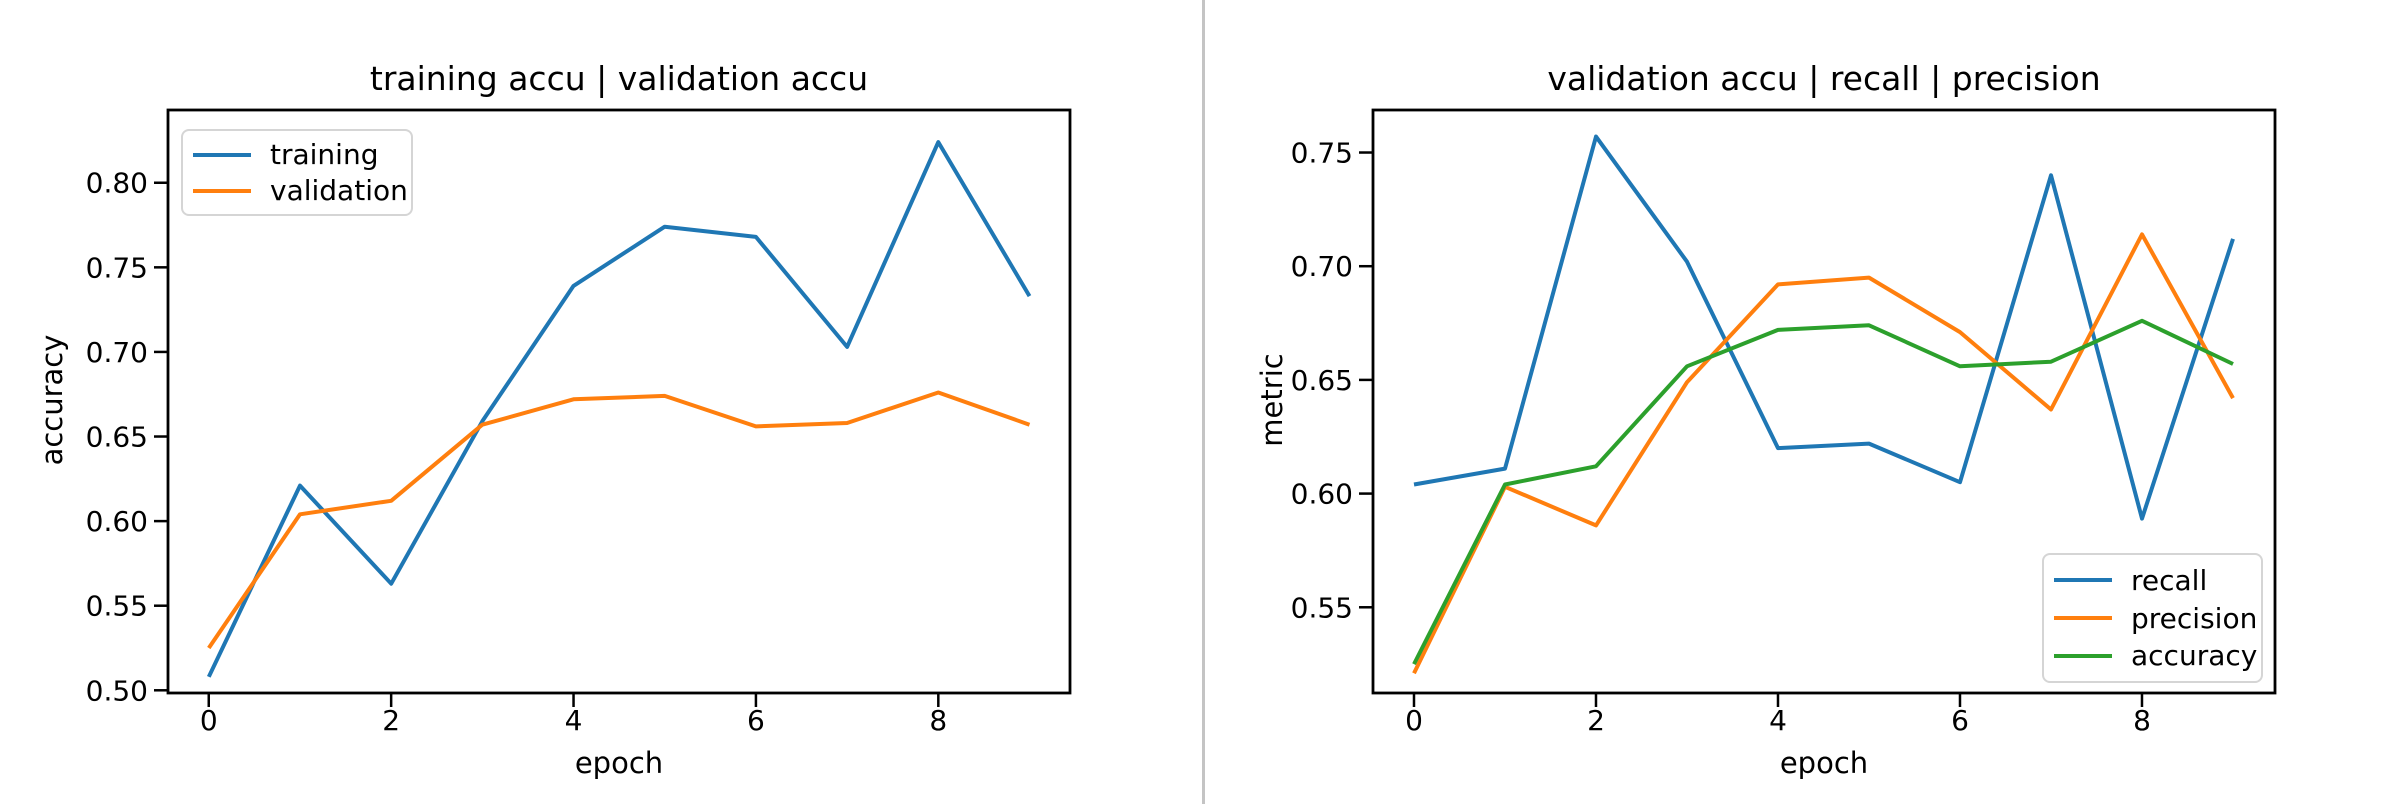 The height and width of the screenshot is (804, 2400). I want to click on legend-entry-training: training, so click(297, 154).